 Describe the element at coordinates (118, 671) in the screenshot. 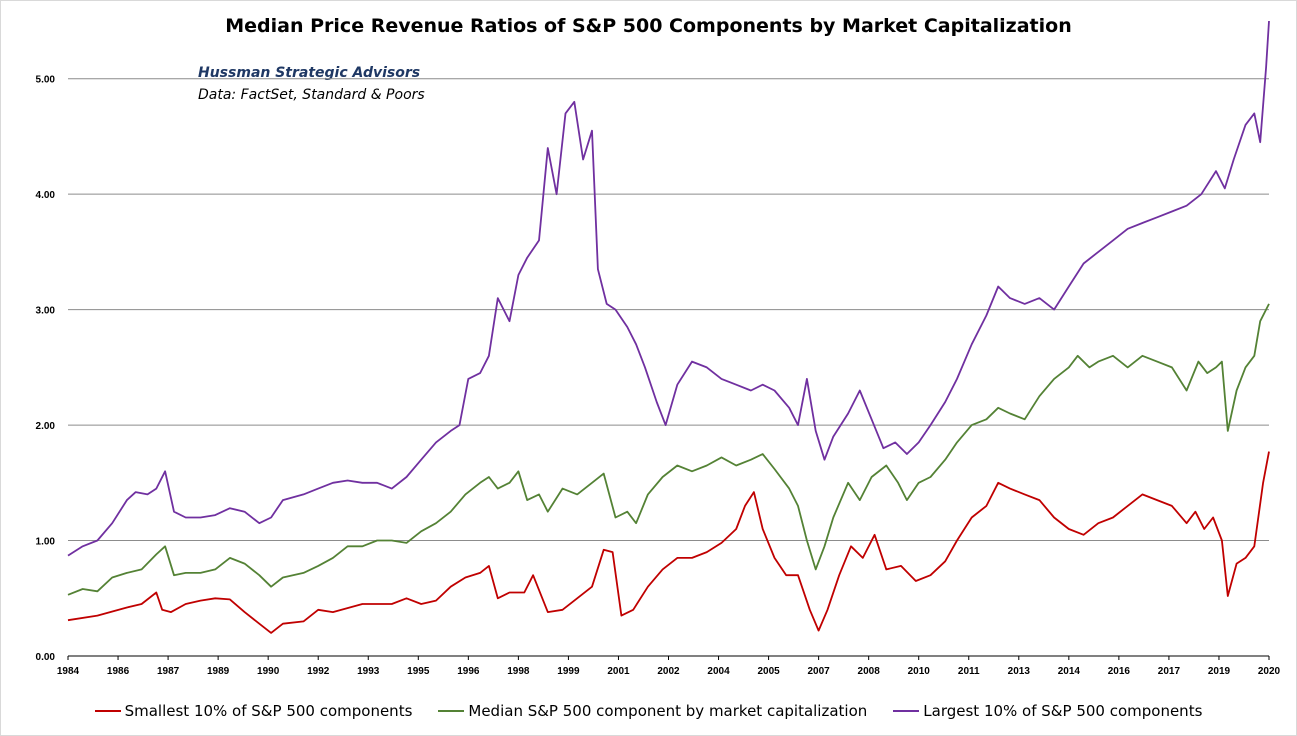

I see `x-tick-label: 1986` at that location.